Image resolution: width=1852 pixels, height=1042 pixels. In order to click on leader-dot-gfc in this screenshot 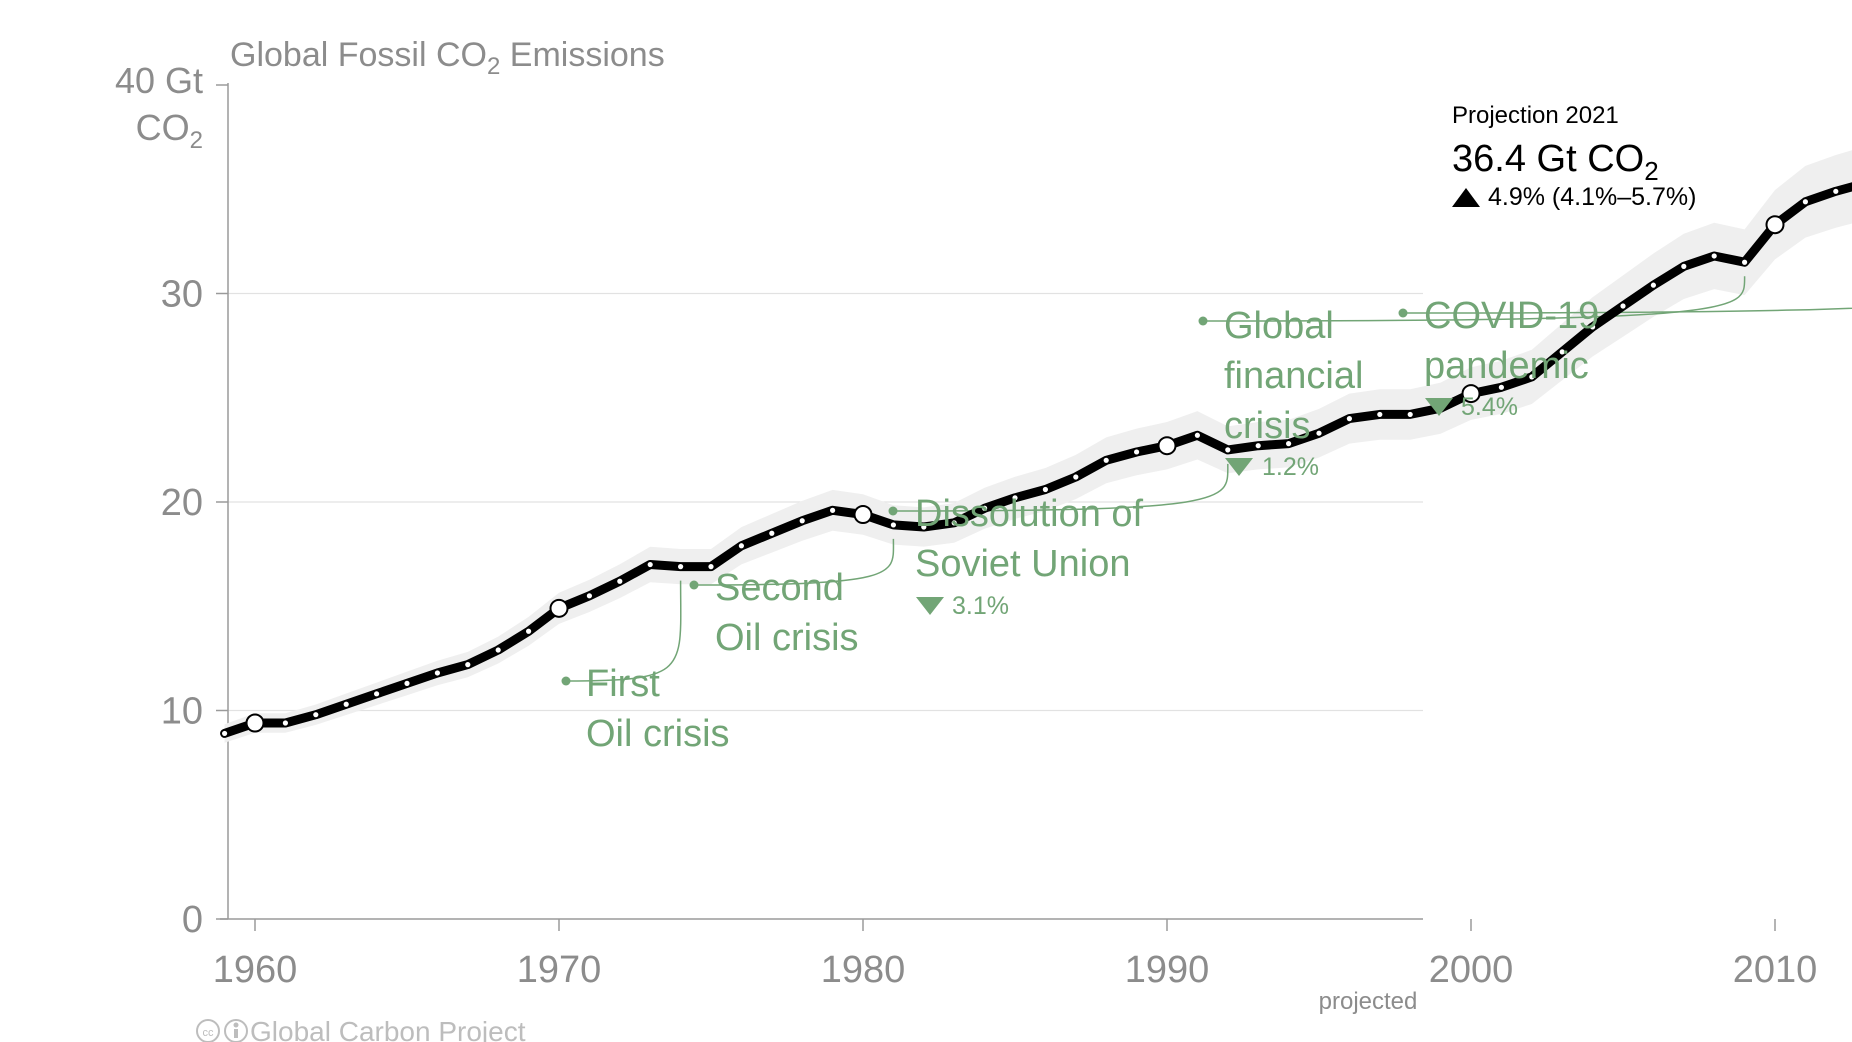, I will do `click(1203, 321)`.